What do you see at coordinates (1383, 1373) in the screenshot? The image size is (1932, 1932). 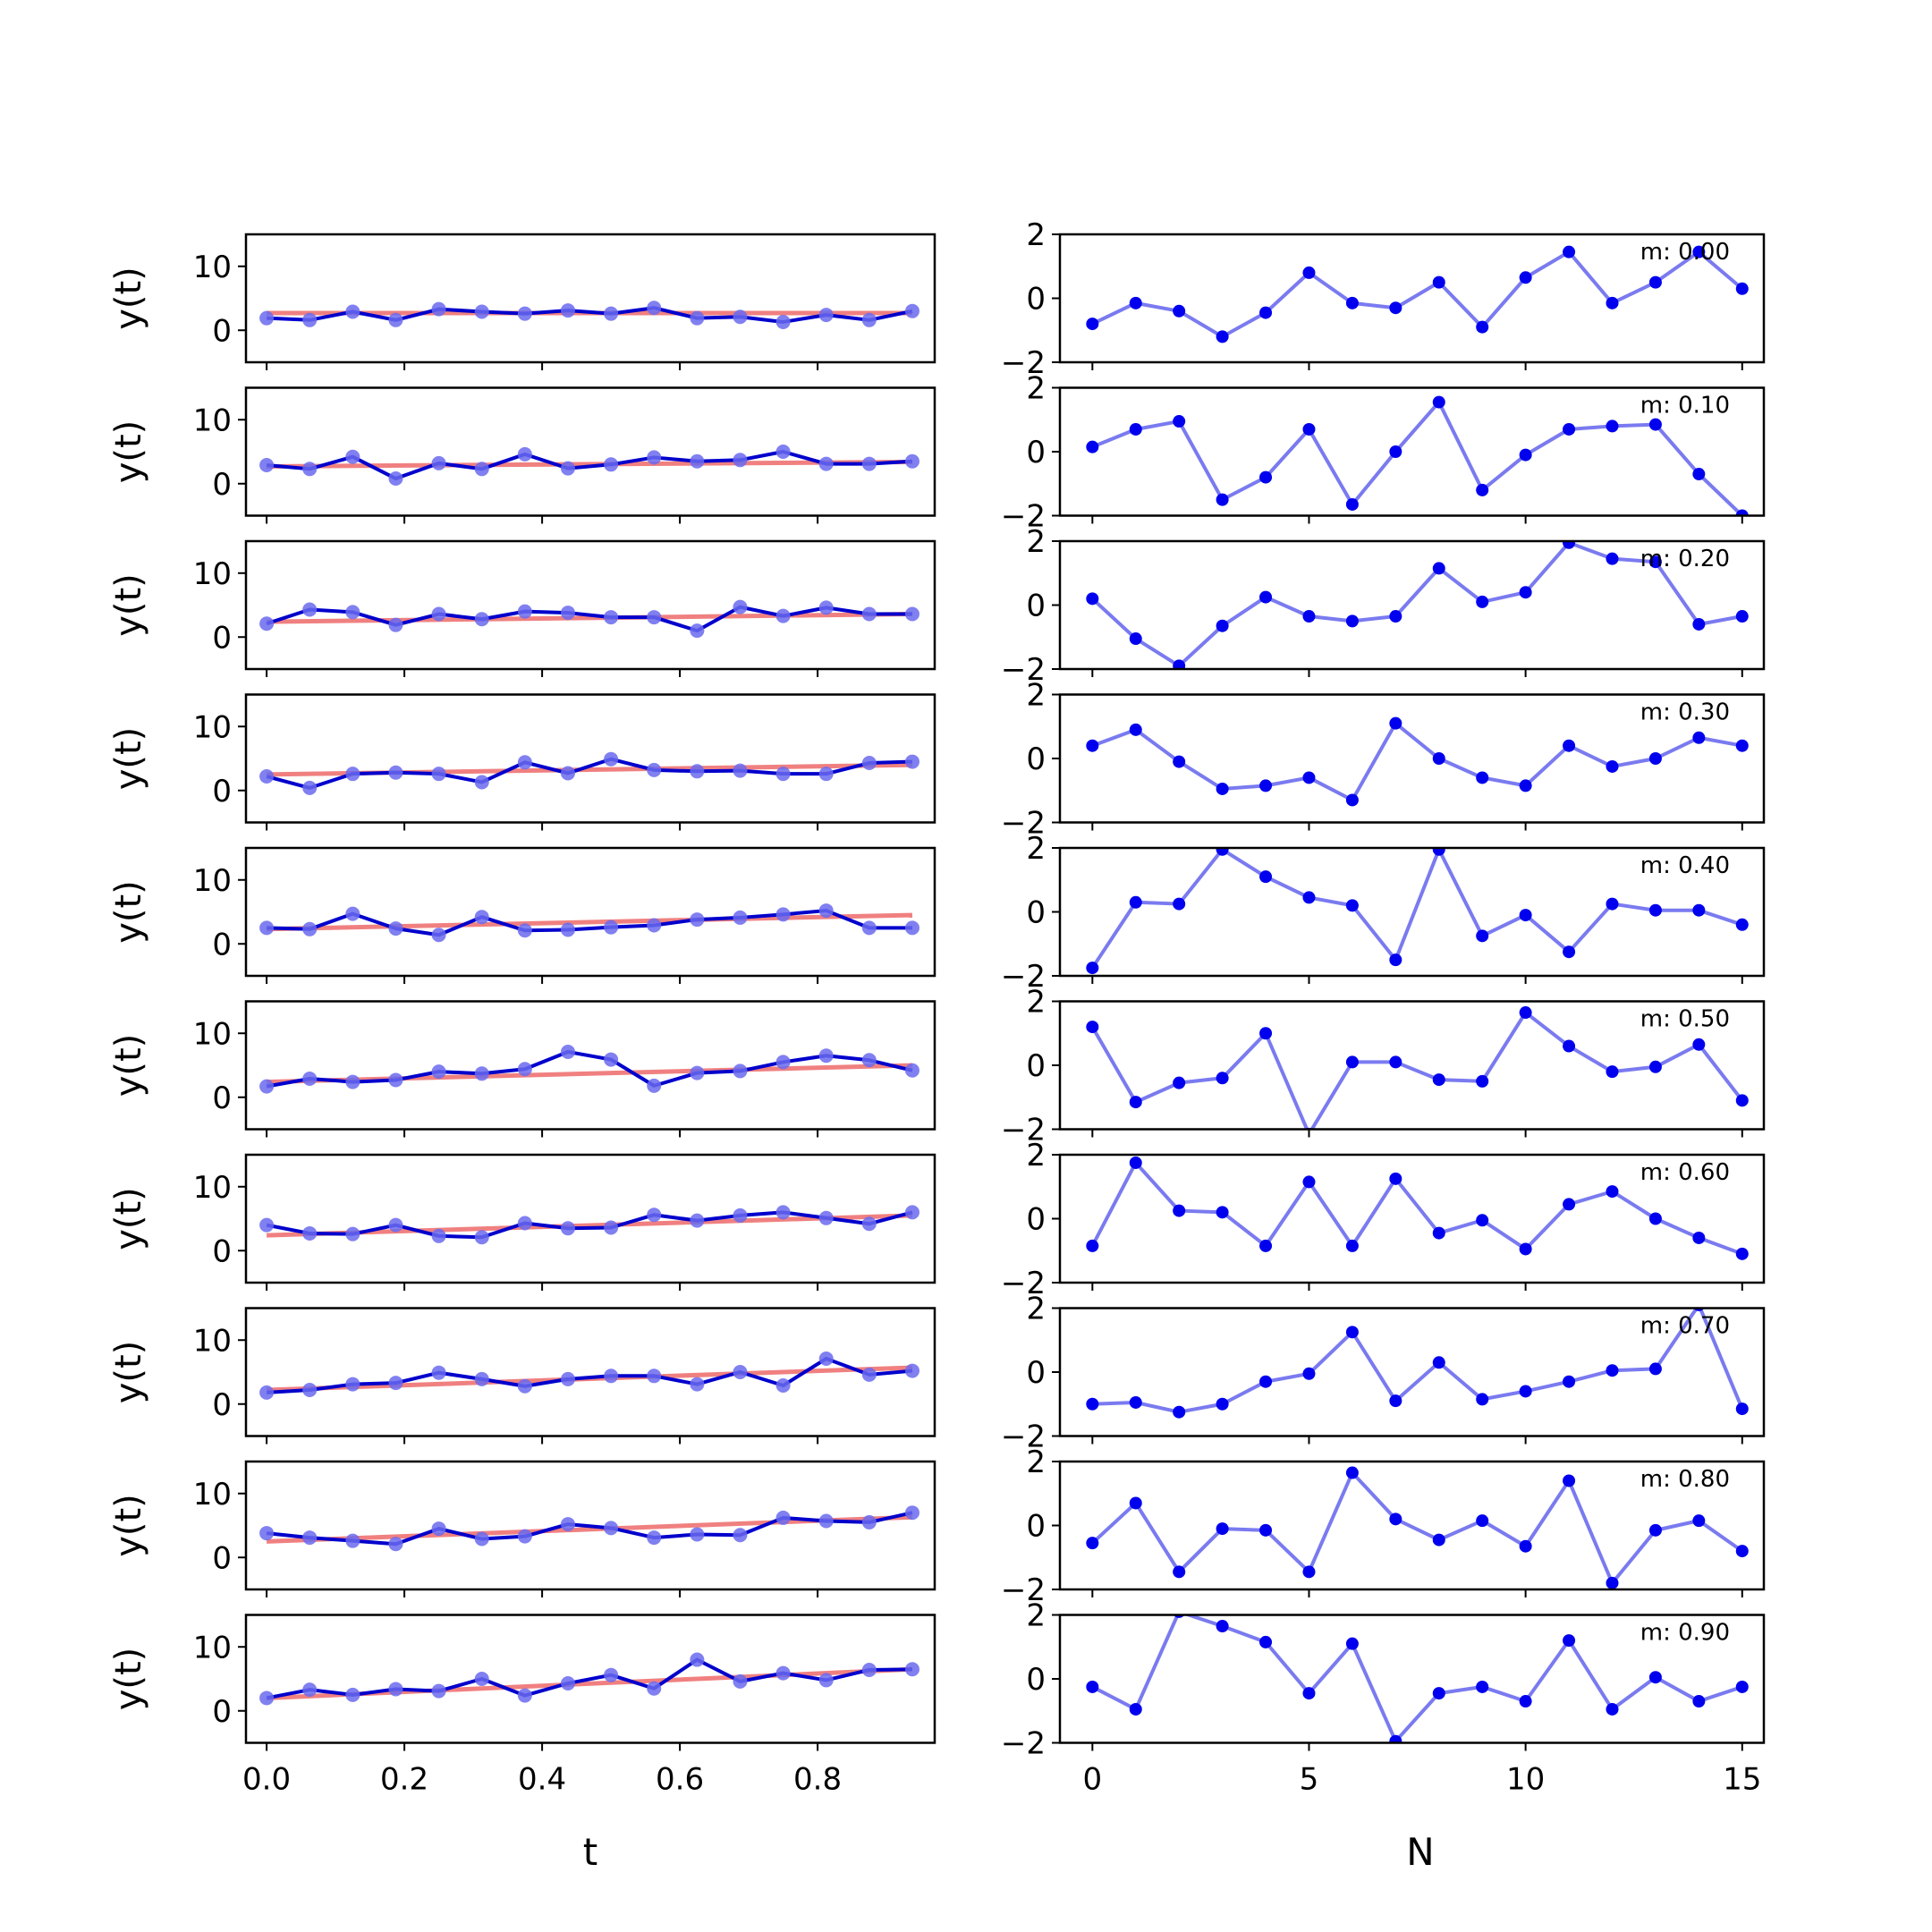 I see `right-axes: m: 0.70 −2 0 2` at bounding box center [1383, 1373].